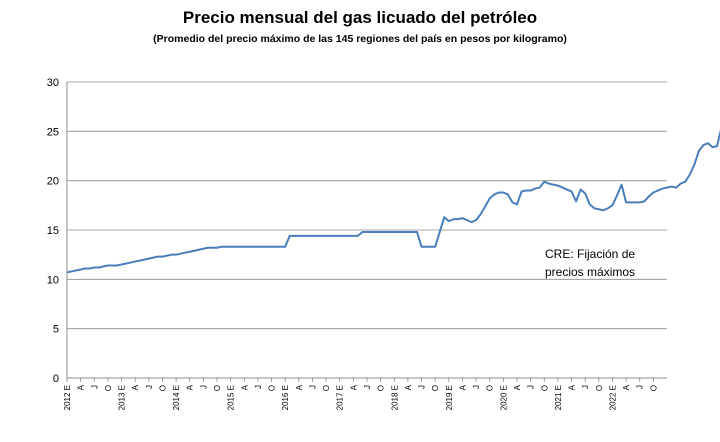 The image size is (720, 442). What do you see at coordinates (590, 254) in the screenshot?
I see `annotation-line-1: CRE: Fijación de` at bounding box center [590, 254].